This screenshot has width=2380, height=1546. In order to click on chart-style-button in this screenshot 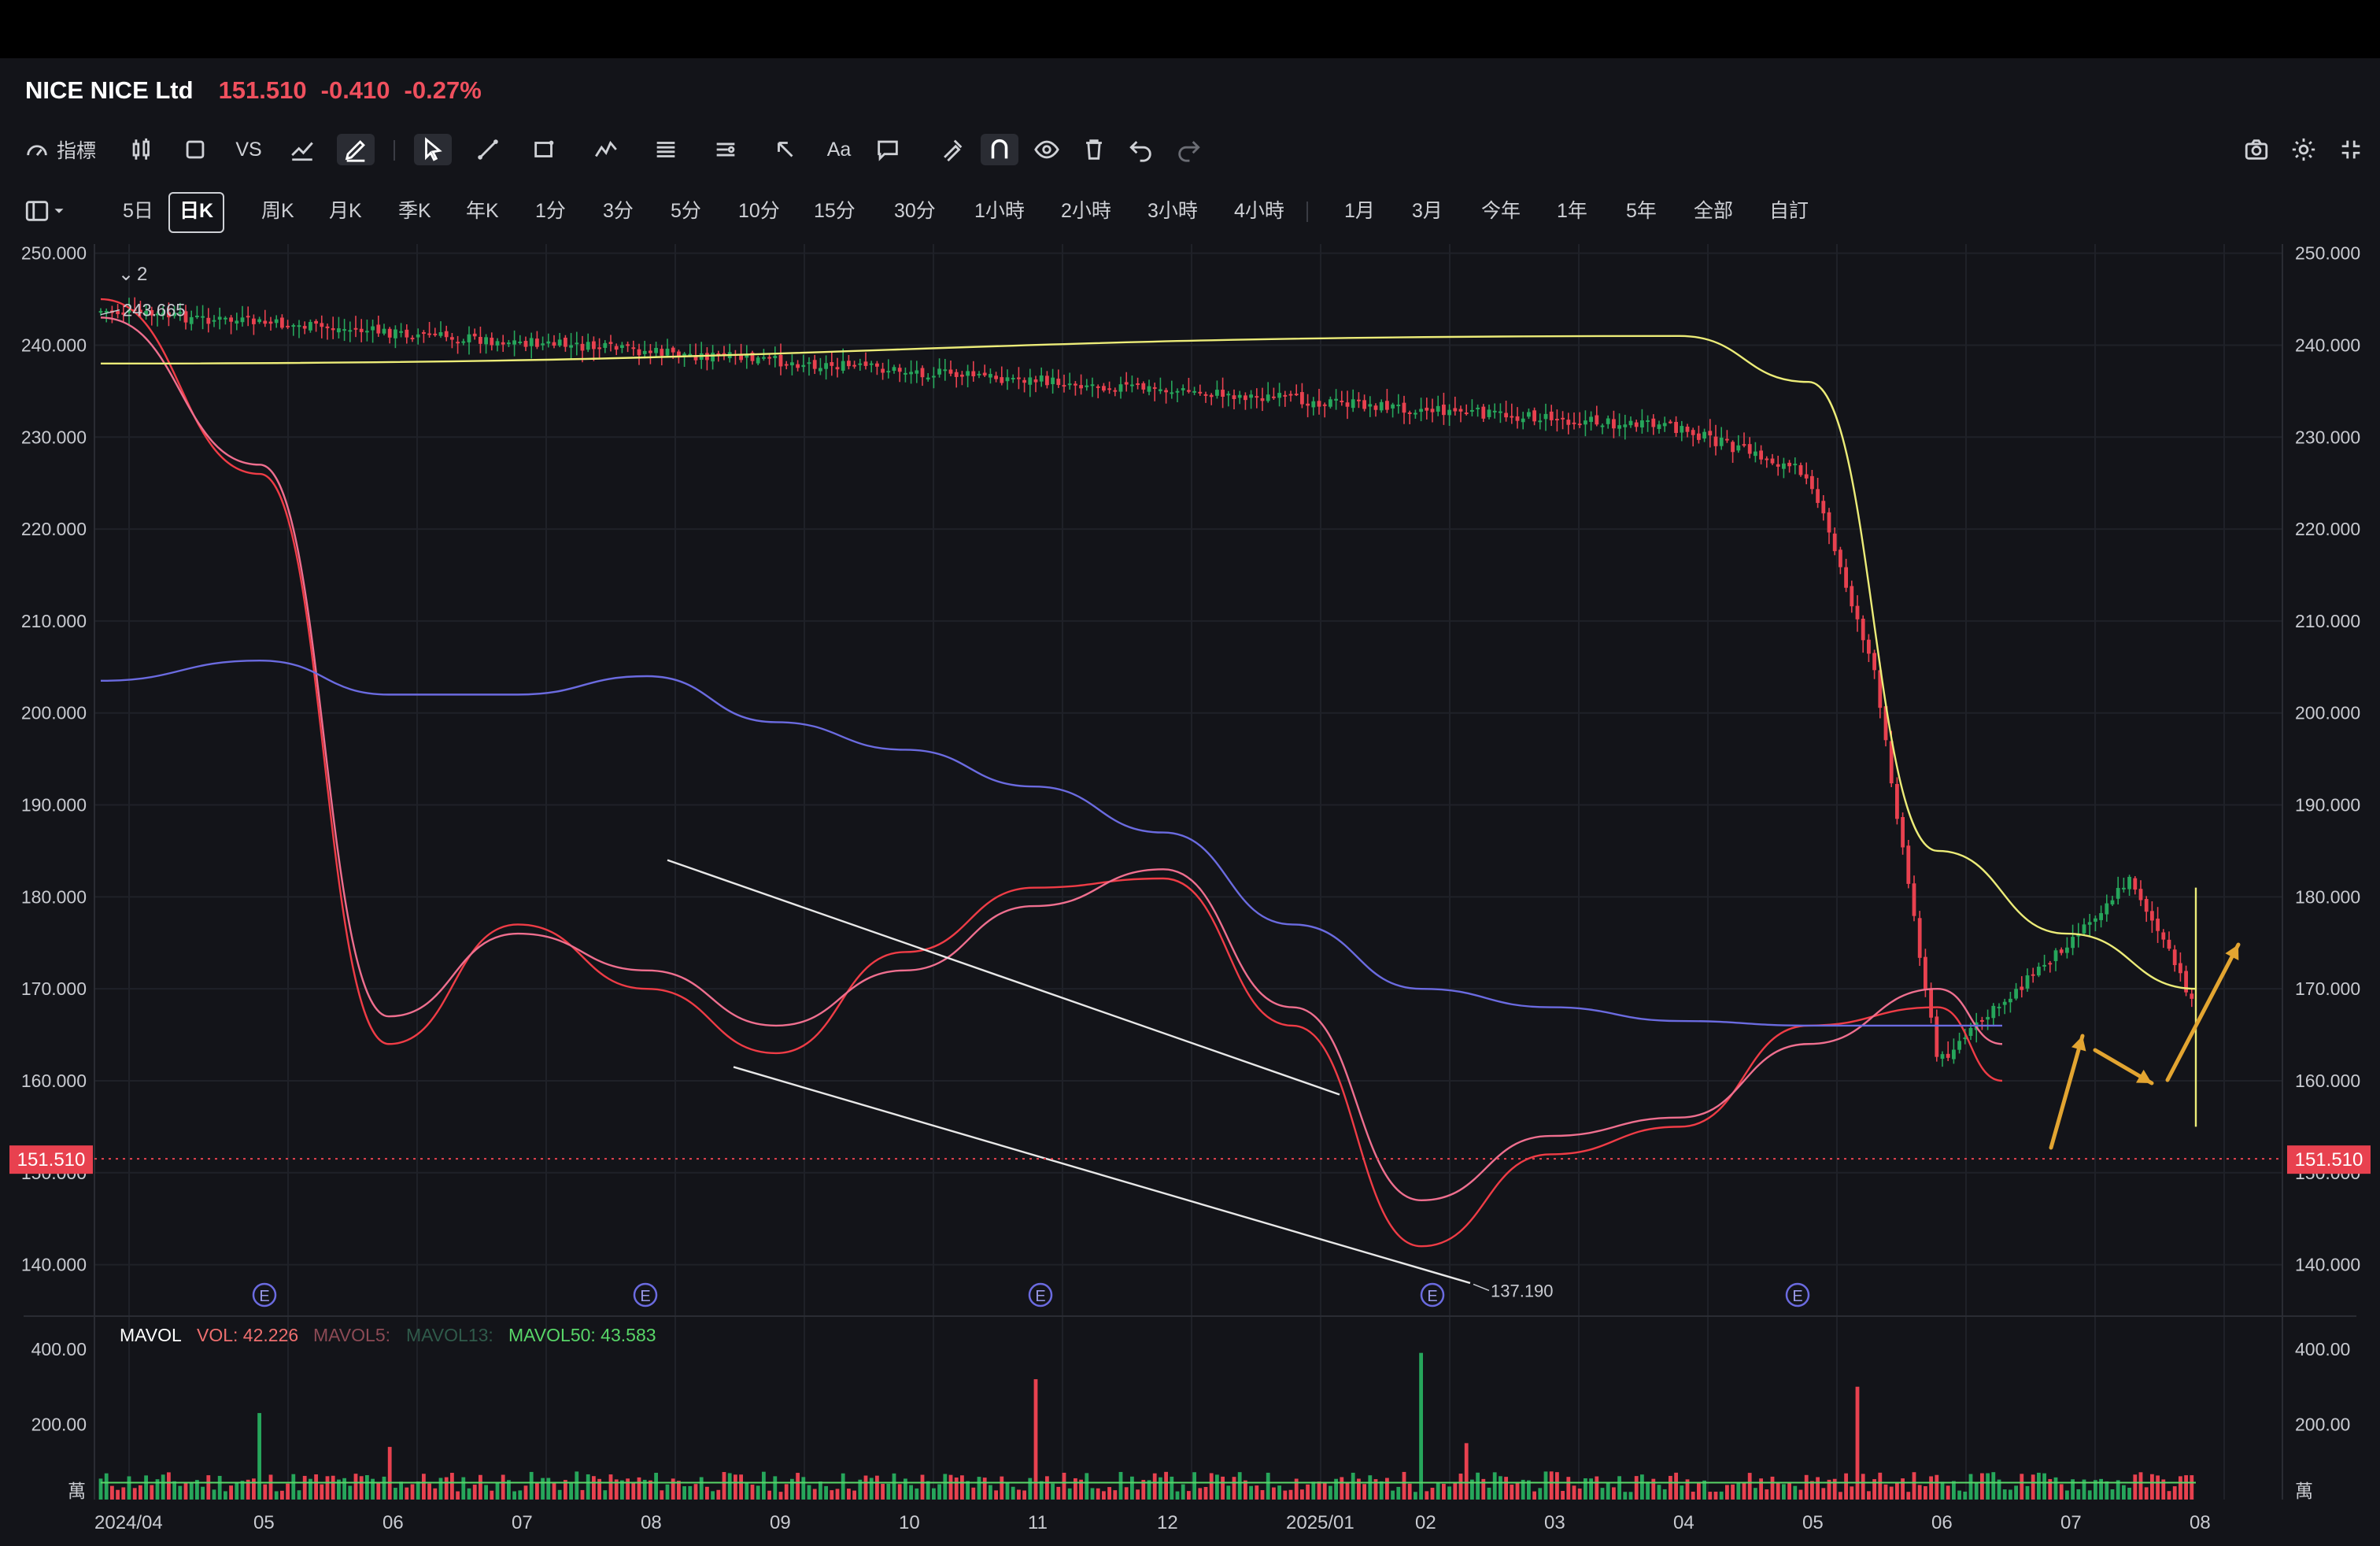, I will do `click(302, 150)`.